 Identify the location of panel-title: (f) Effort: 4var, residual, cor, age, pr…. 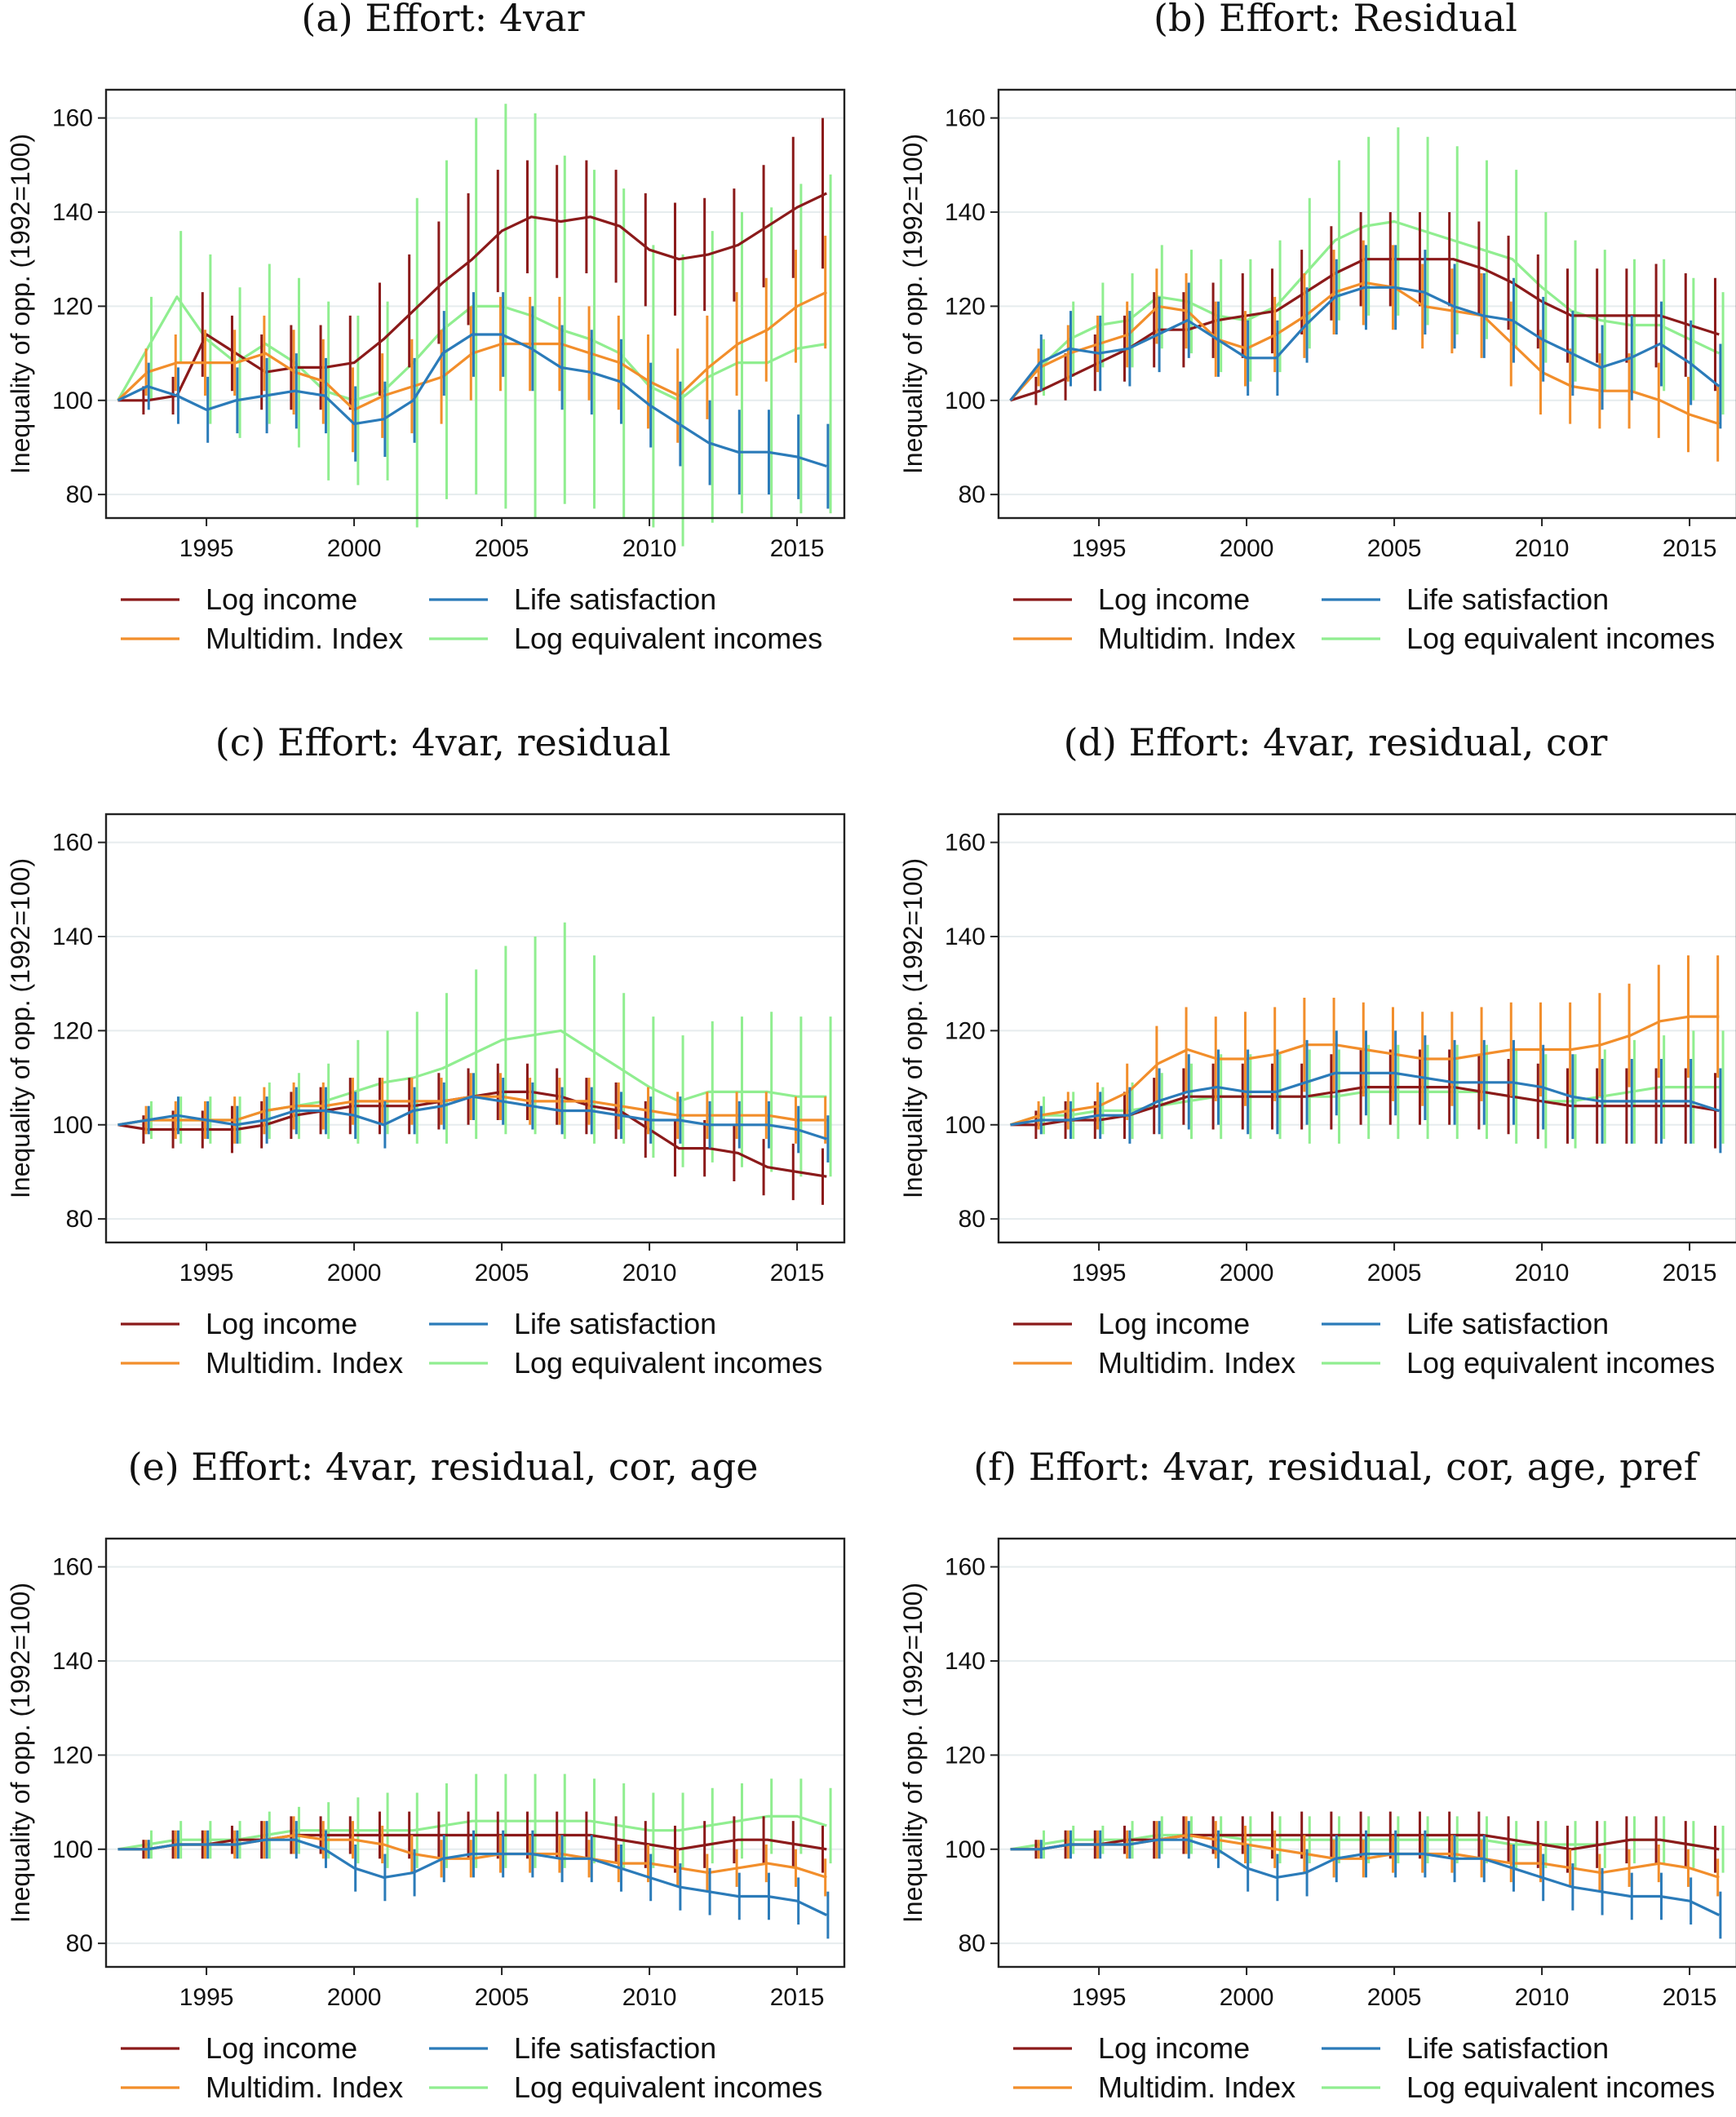
(1336, 1467).